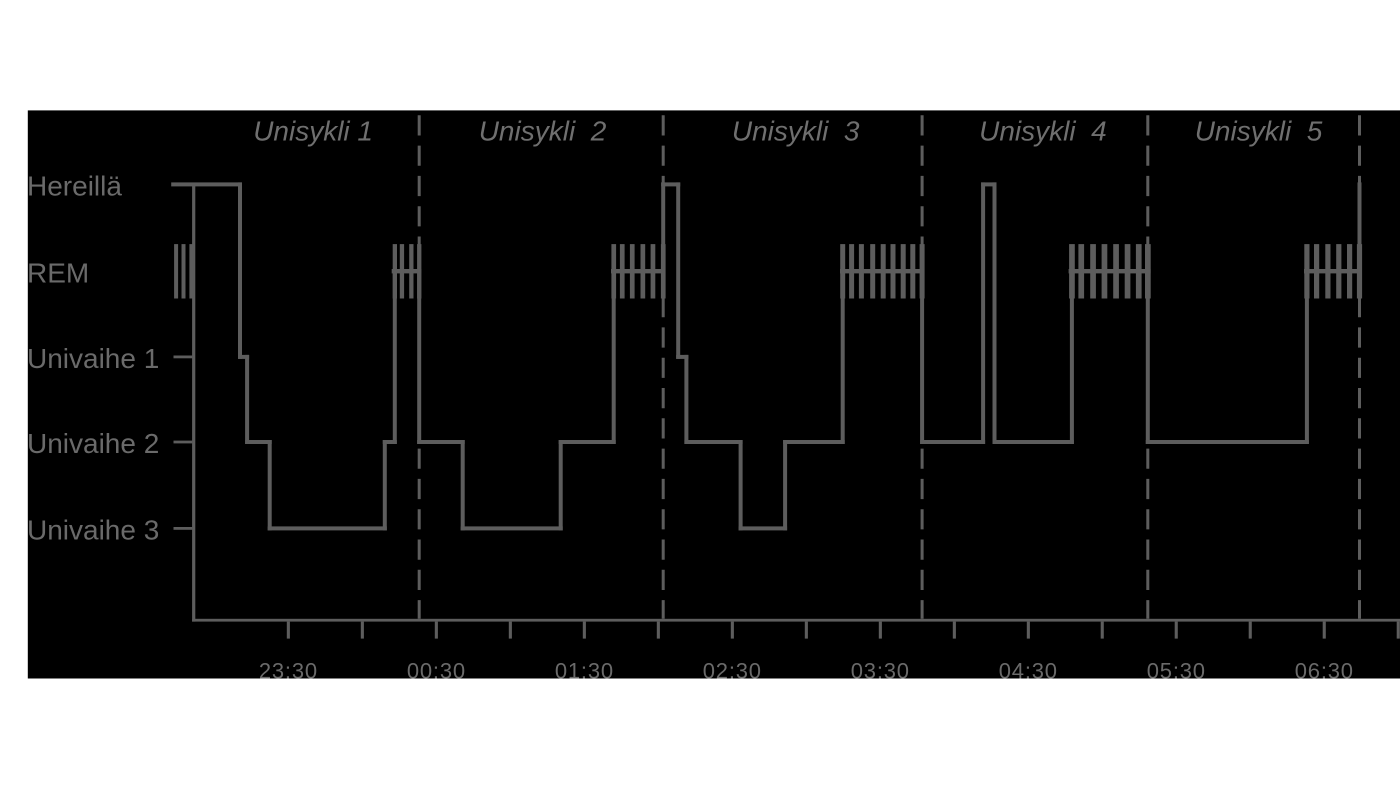 This screenshot has width=1400, height=786. Describe the element at coordinates (543, 130) in the screenshot. I see `svg-text: Unisykli 2` at that location.